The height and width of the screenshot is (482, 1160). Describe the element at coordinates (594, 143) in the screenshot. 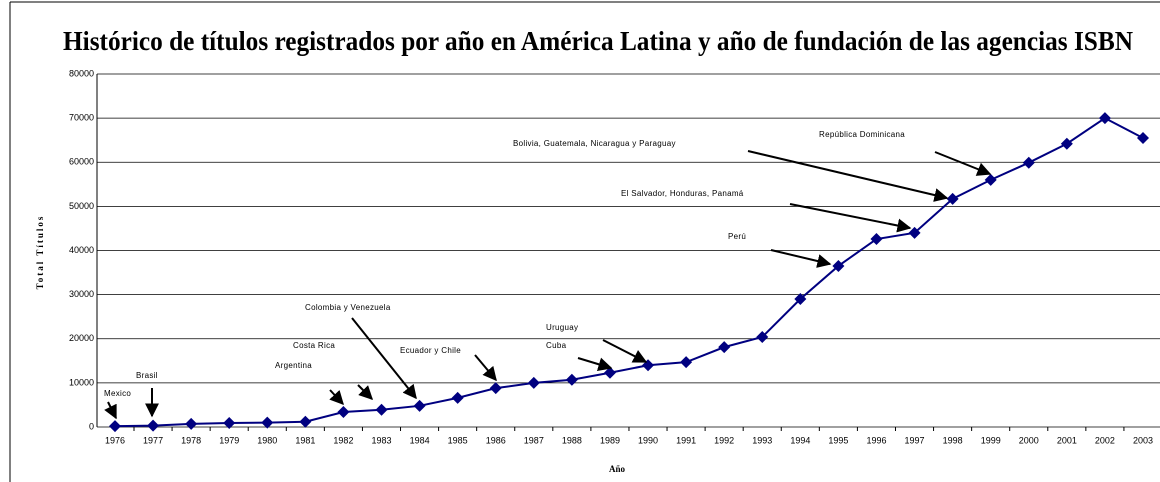

I see `annotation: Bolivia, Guatemala, Nicaragua y Paraguay` at that location.